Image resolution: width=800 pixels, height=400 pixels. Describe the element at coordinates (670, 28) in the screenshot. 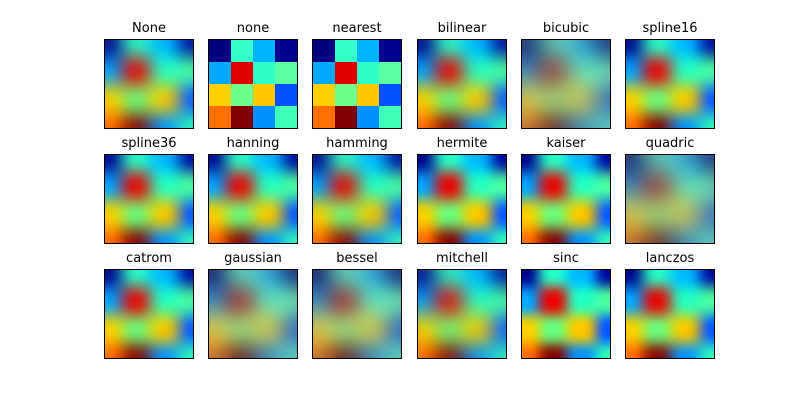

I see `panel-title: spline16` at that location.